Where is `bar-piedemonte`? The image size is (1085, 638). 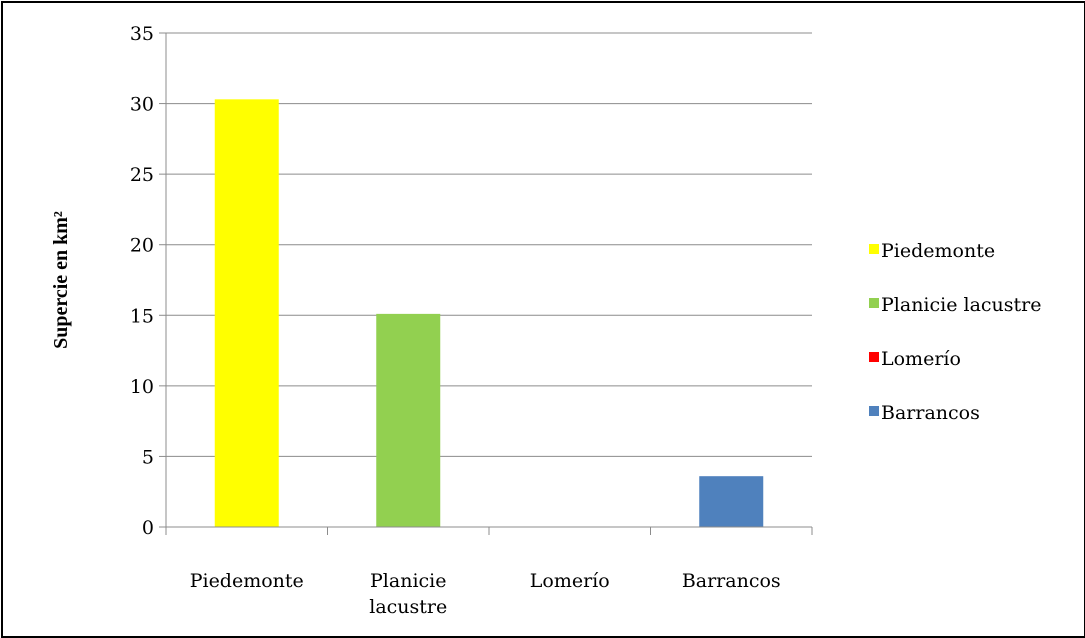 bar-piedemonte is located at coordinates (246, 313).